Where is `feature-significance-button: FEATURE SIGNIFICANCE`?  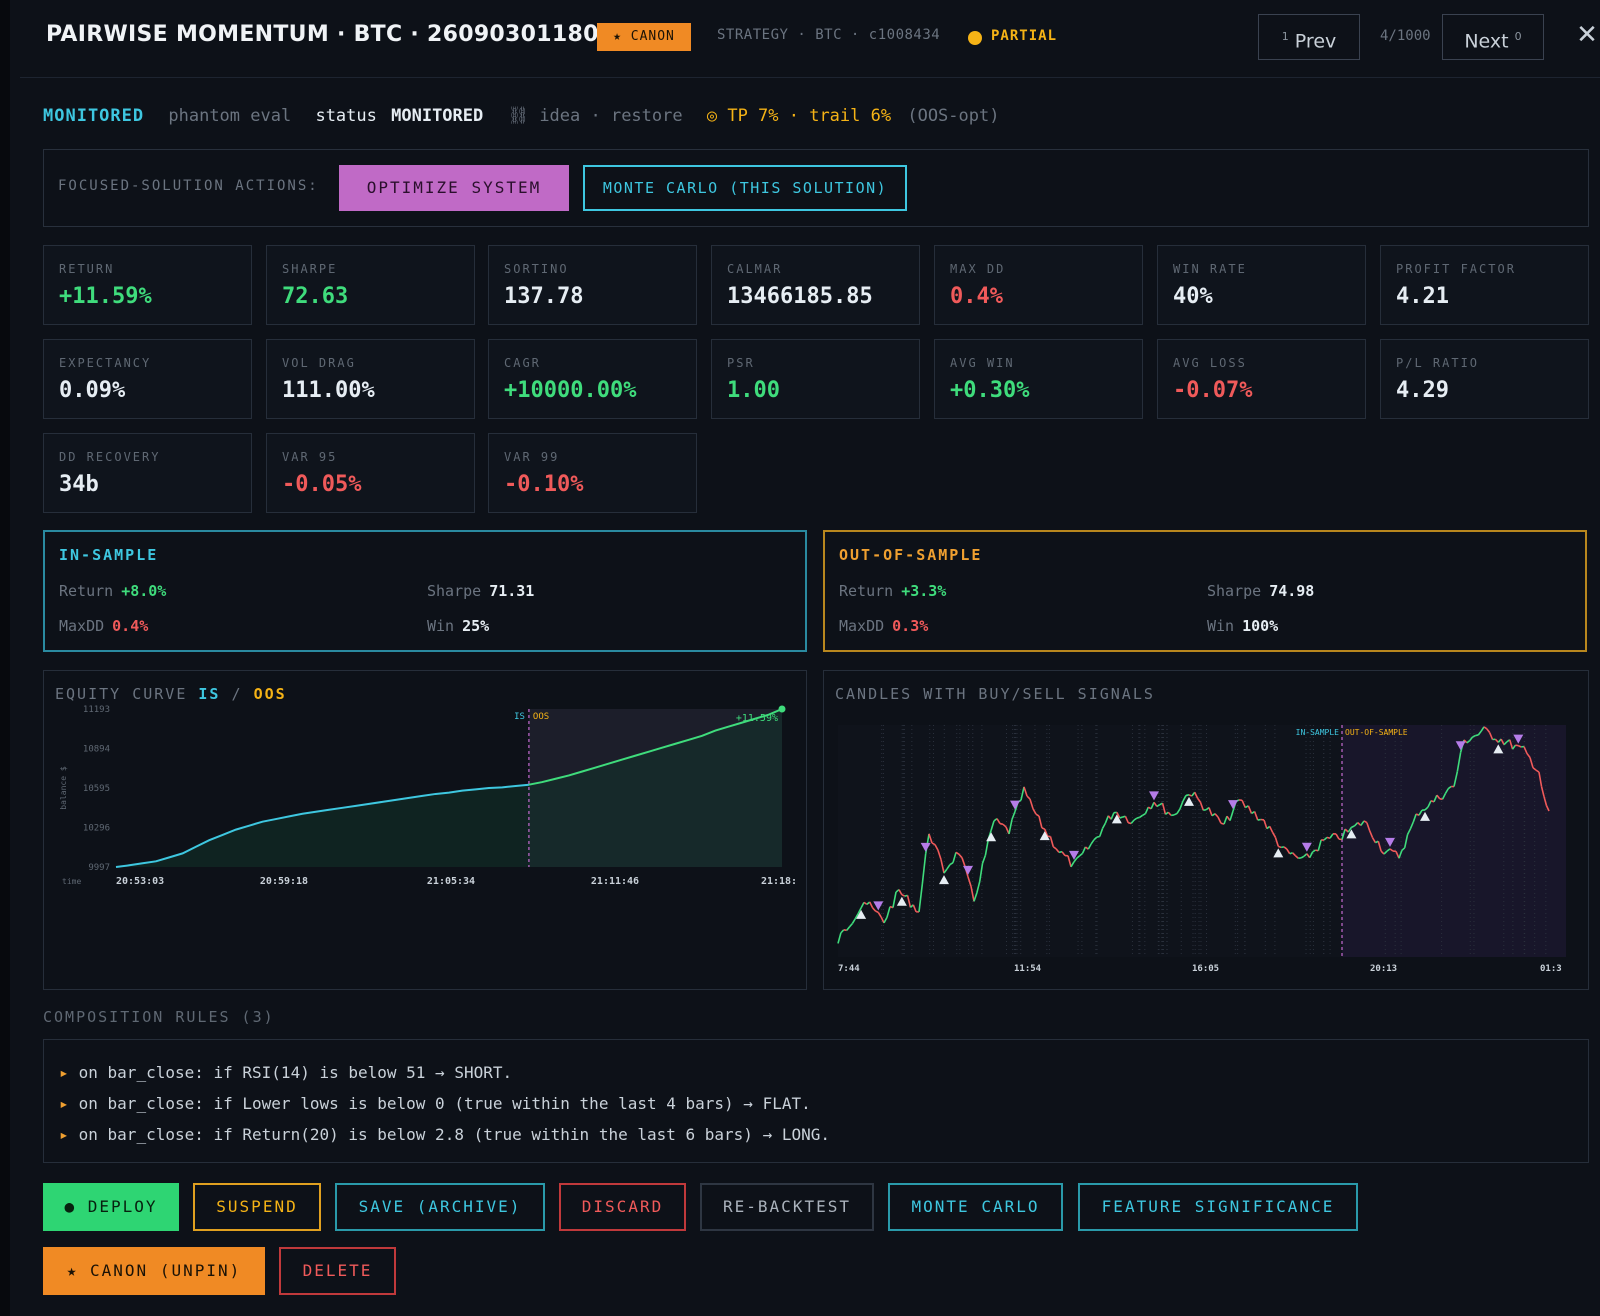
feature-significance-button: FEATURE SIGNIFICANCE is located at coordinates (1218, 1207).